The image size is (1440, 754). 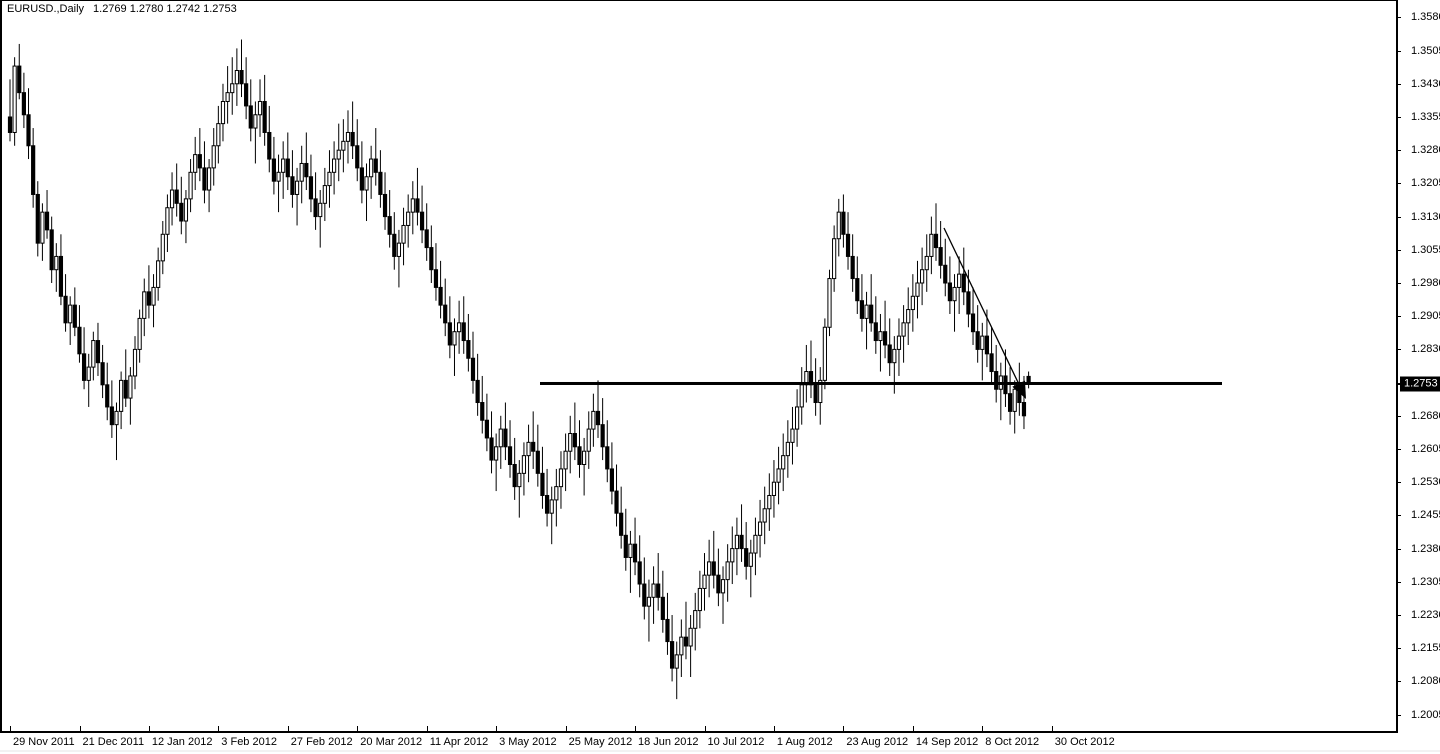 I want to click on time-axis-label: 21 Dec 2011, so click(x=113, y=742).